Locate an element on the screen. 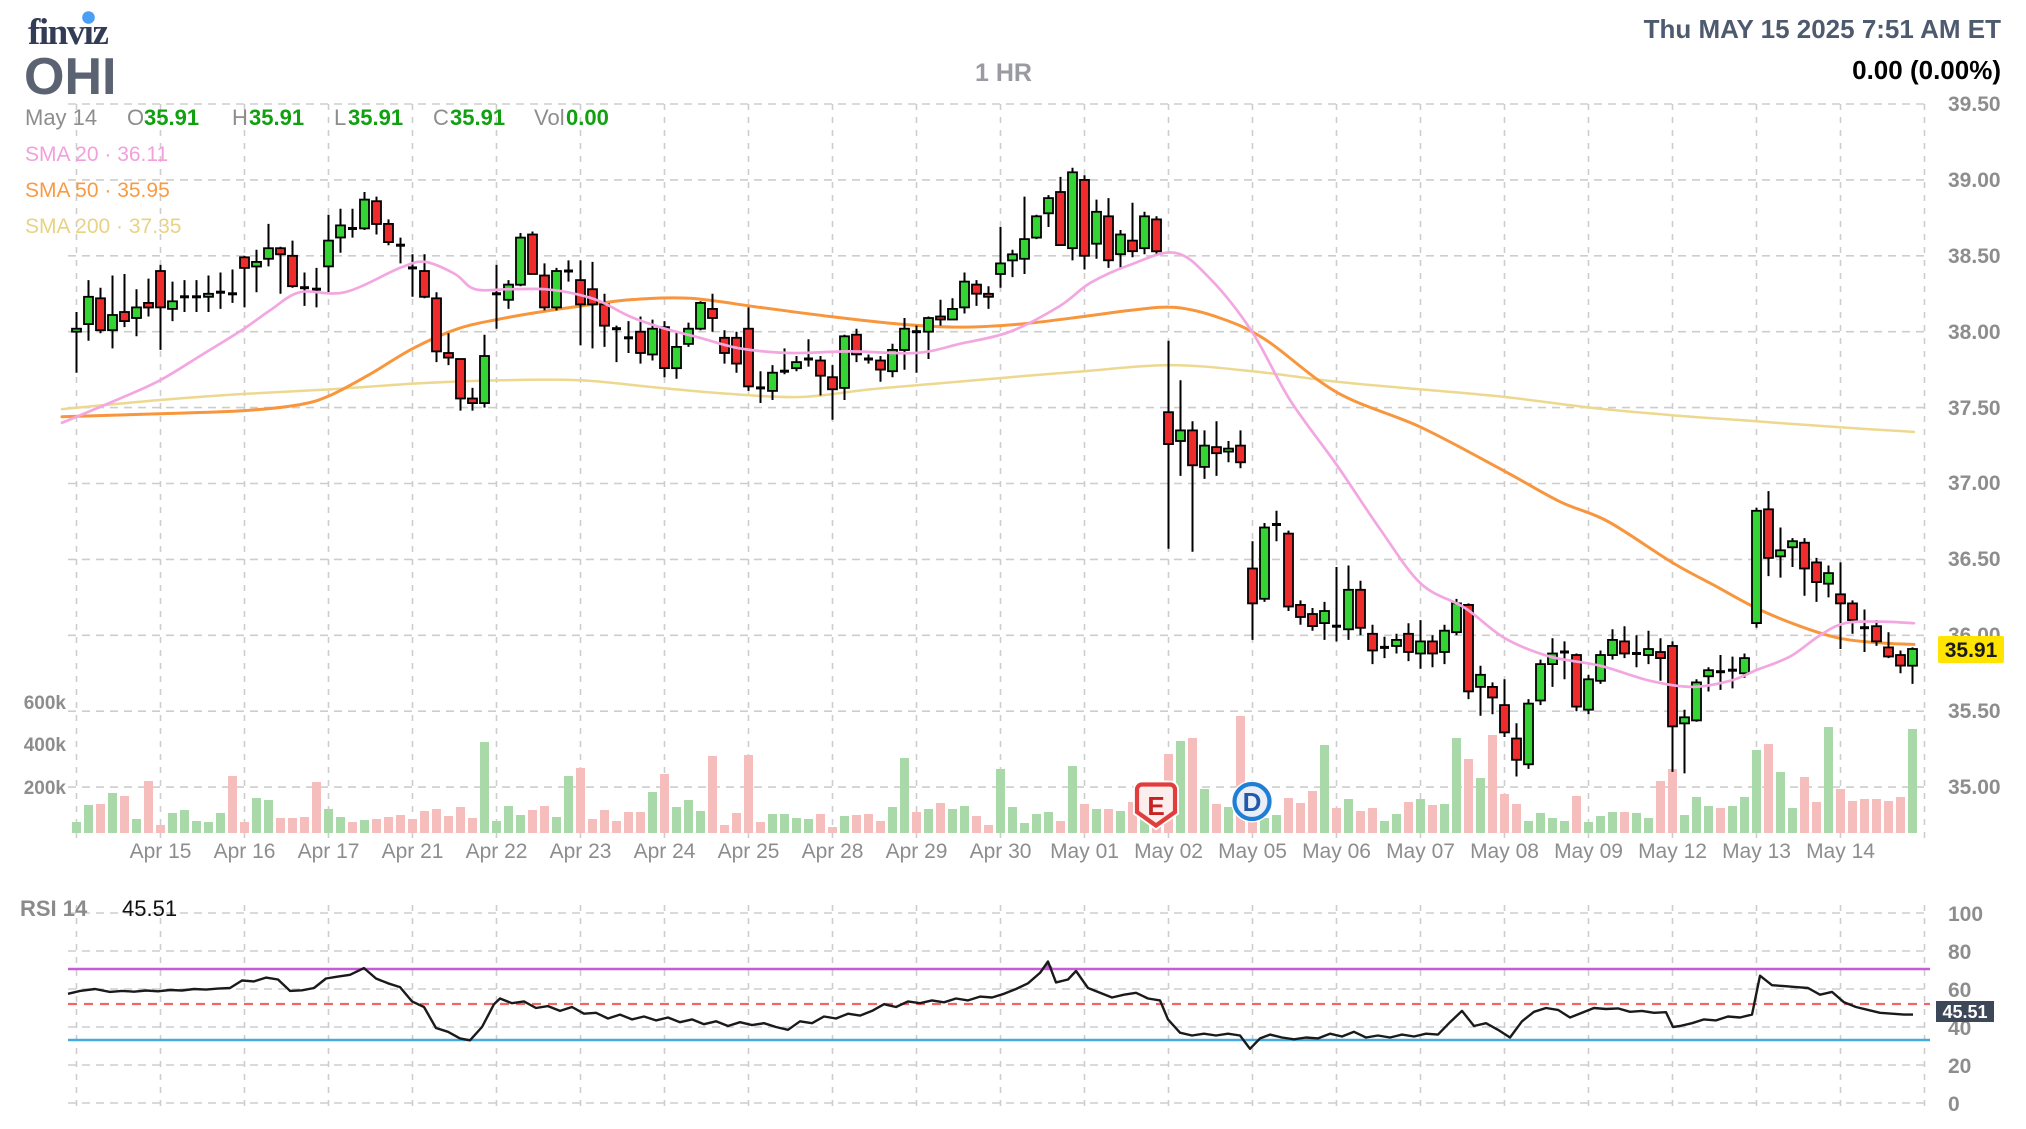 This screenshot has width=2026, height=1129. svg-text: 36.50 is located at coordinates (1974, 559).